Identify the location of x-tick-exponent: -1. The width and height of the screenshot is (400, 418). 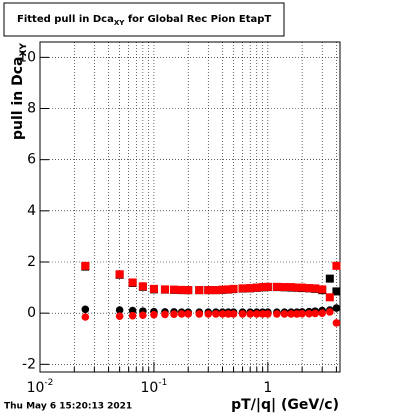
(162, 383).